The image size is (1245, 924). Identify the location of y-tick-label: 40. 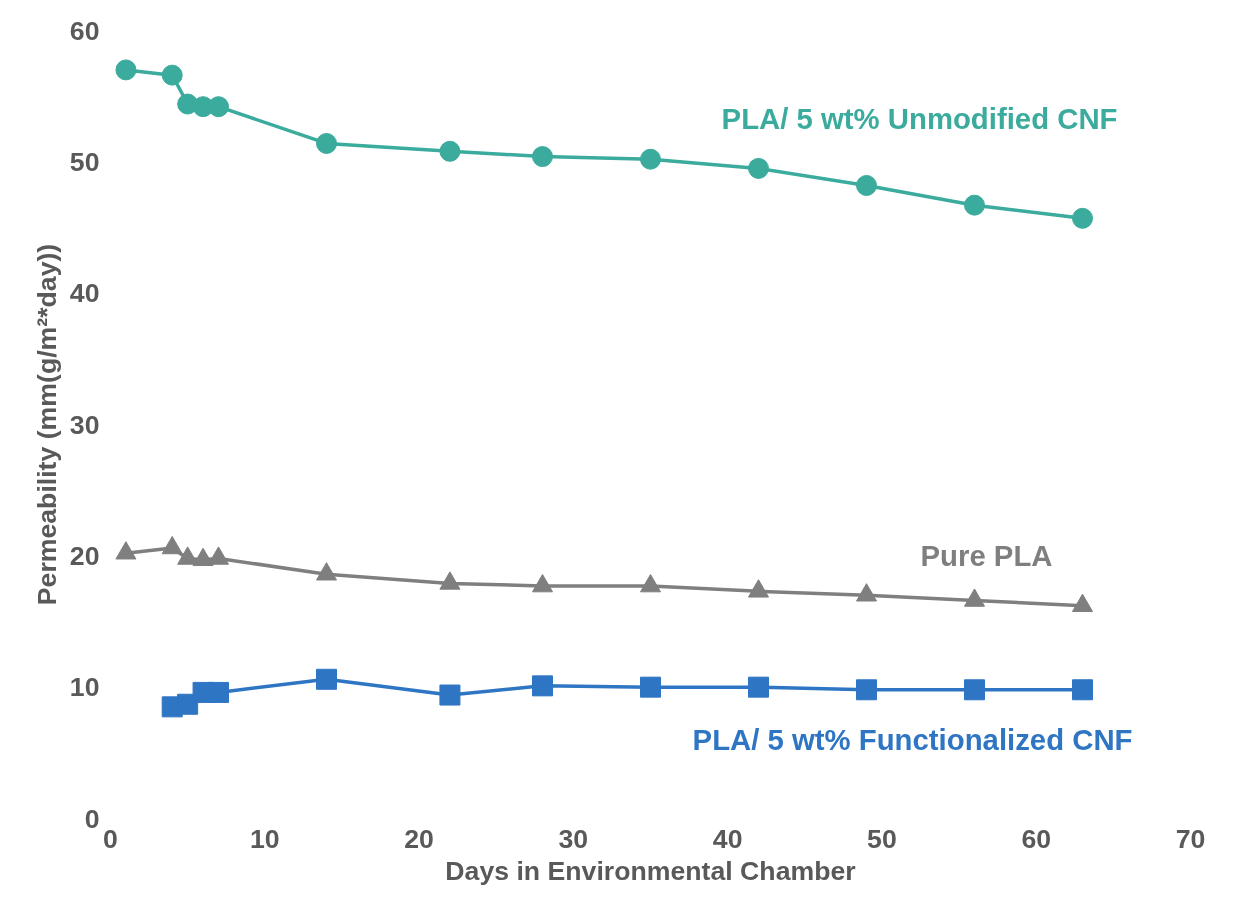
(84, 293).